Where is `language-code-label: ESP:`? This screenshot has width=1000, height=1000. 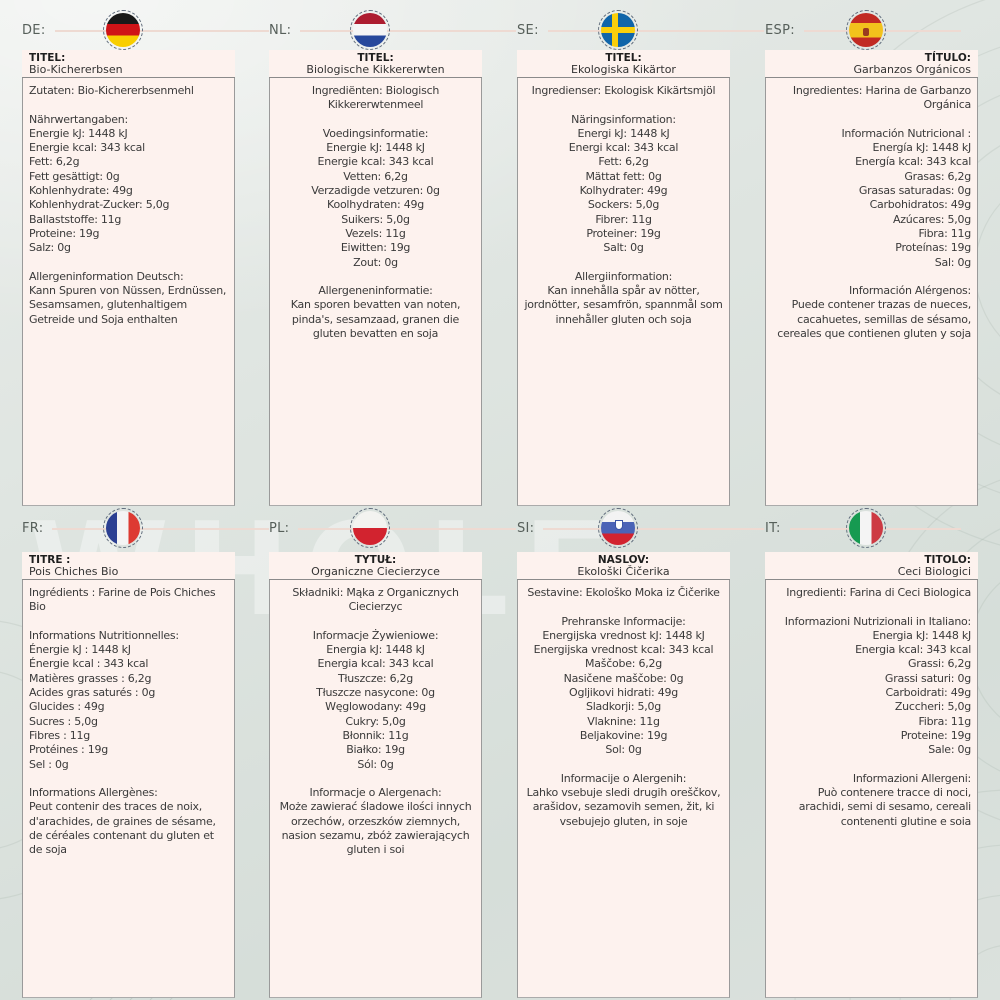 language-code-label: ESP: is located at coordinates (780, 30).